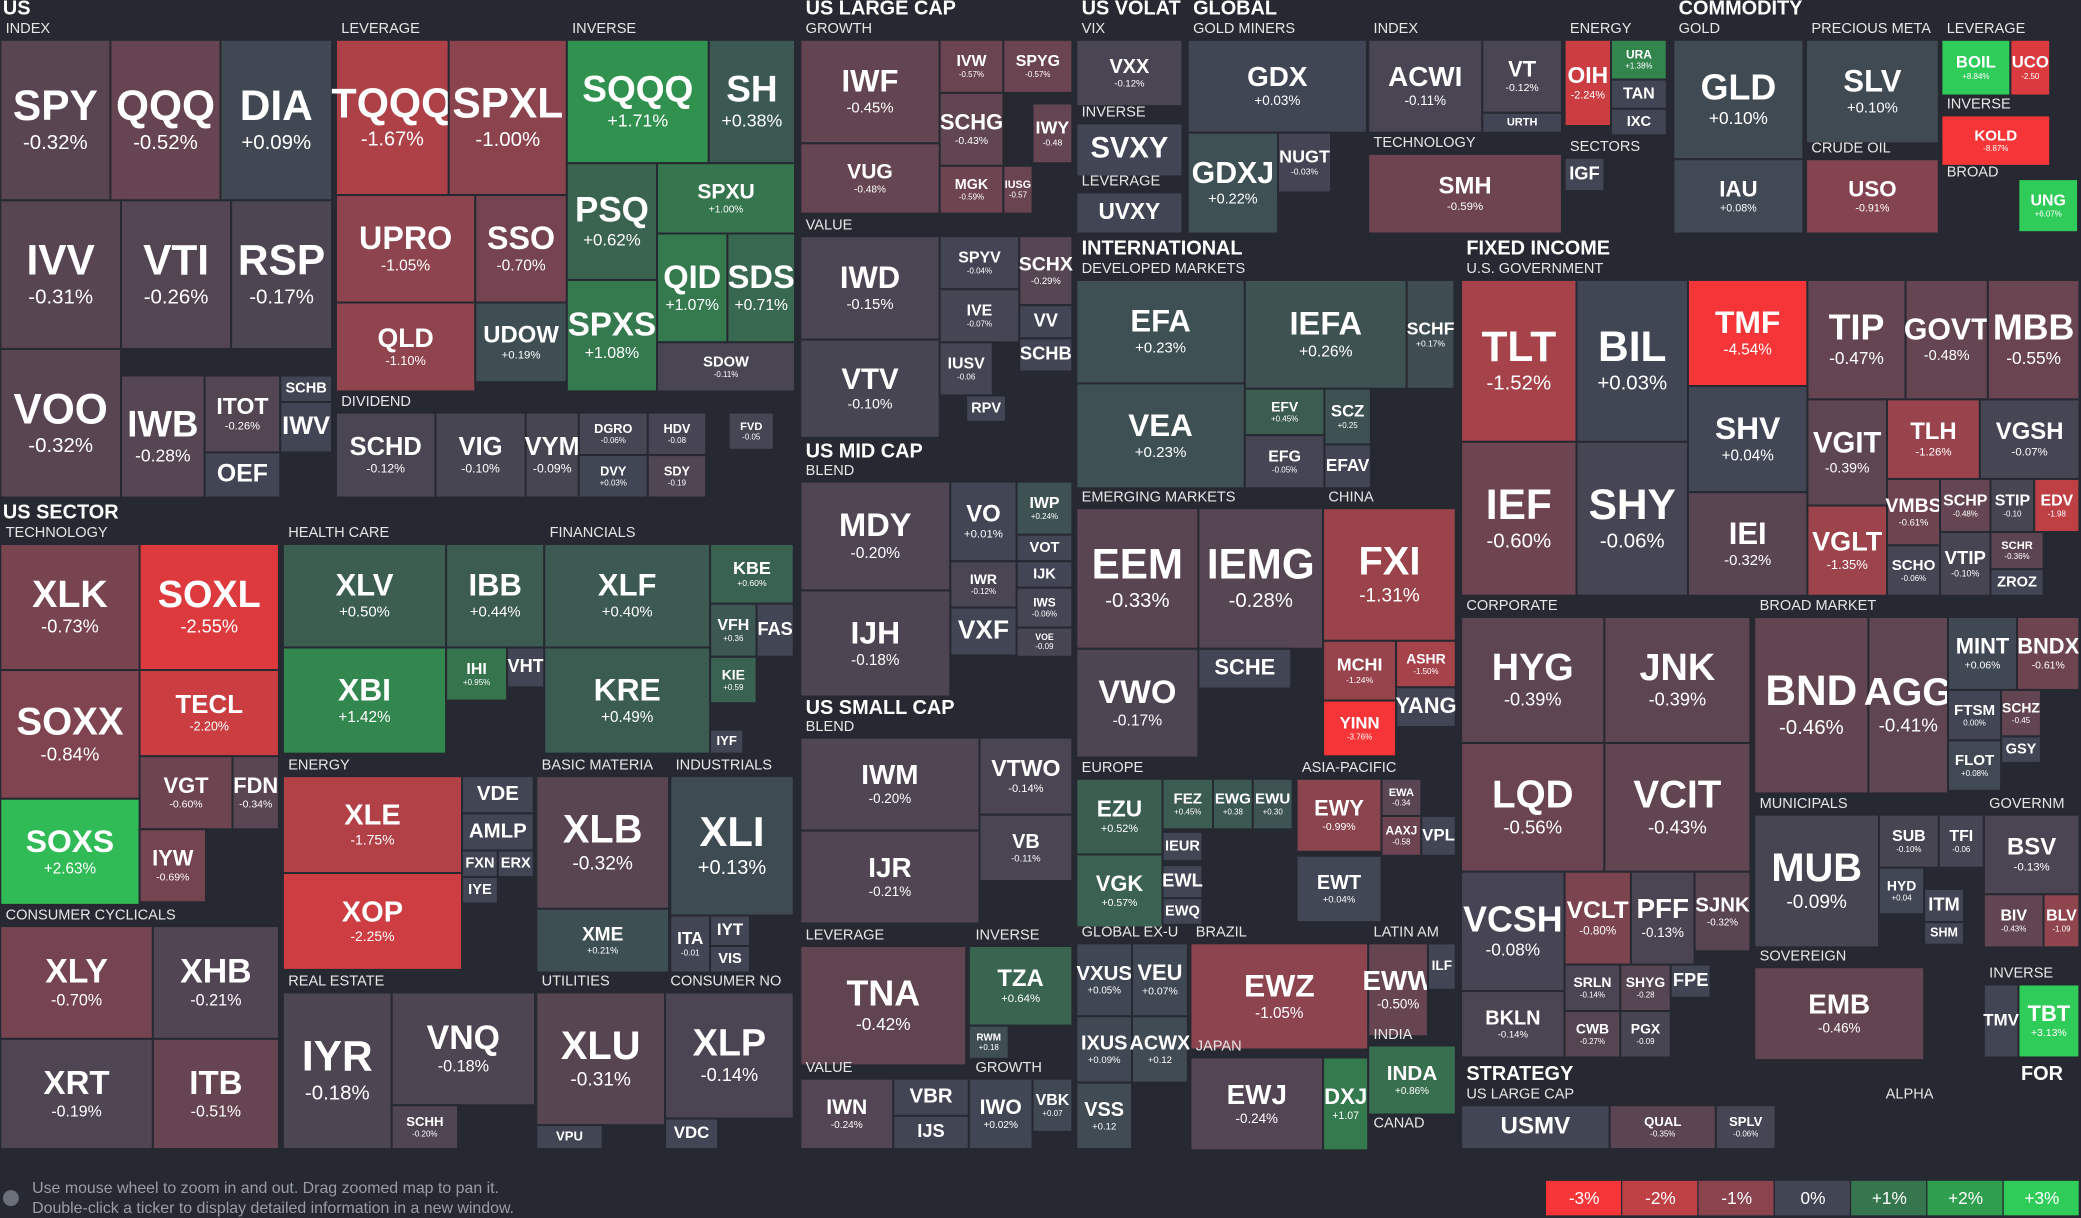  Describe the element at coordinates (569, 1137) in the screenshot. I see `tile: VPU` at that location.